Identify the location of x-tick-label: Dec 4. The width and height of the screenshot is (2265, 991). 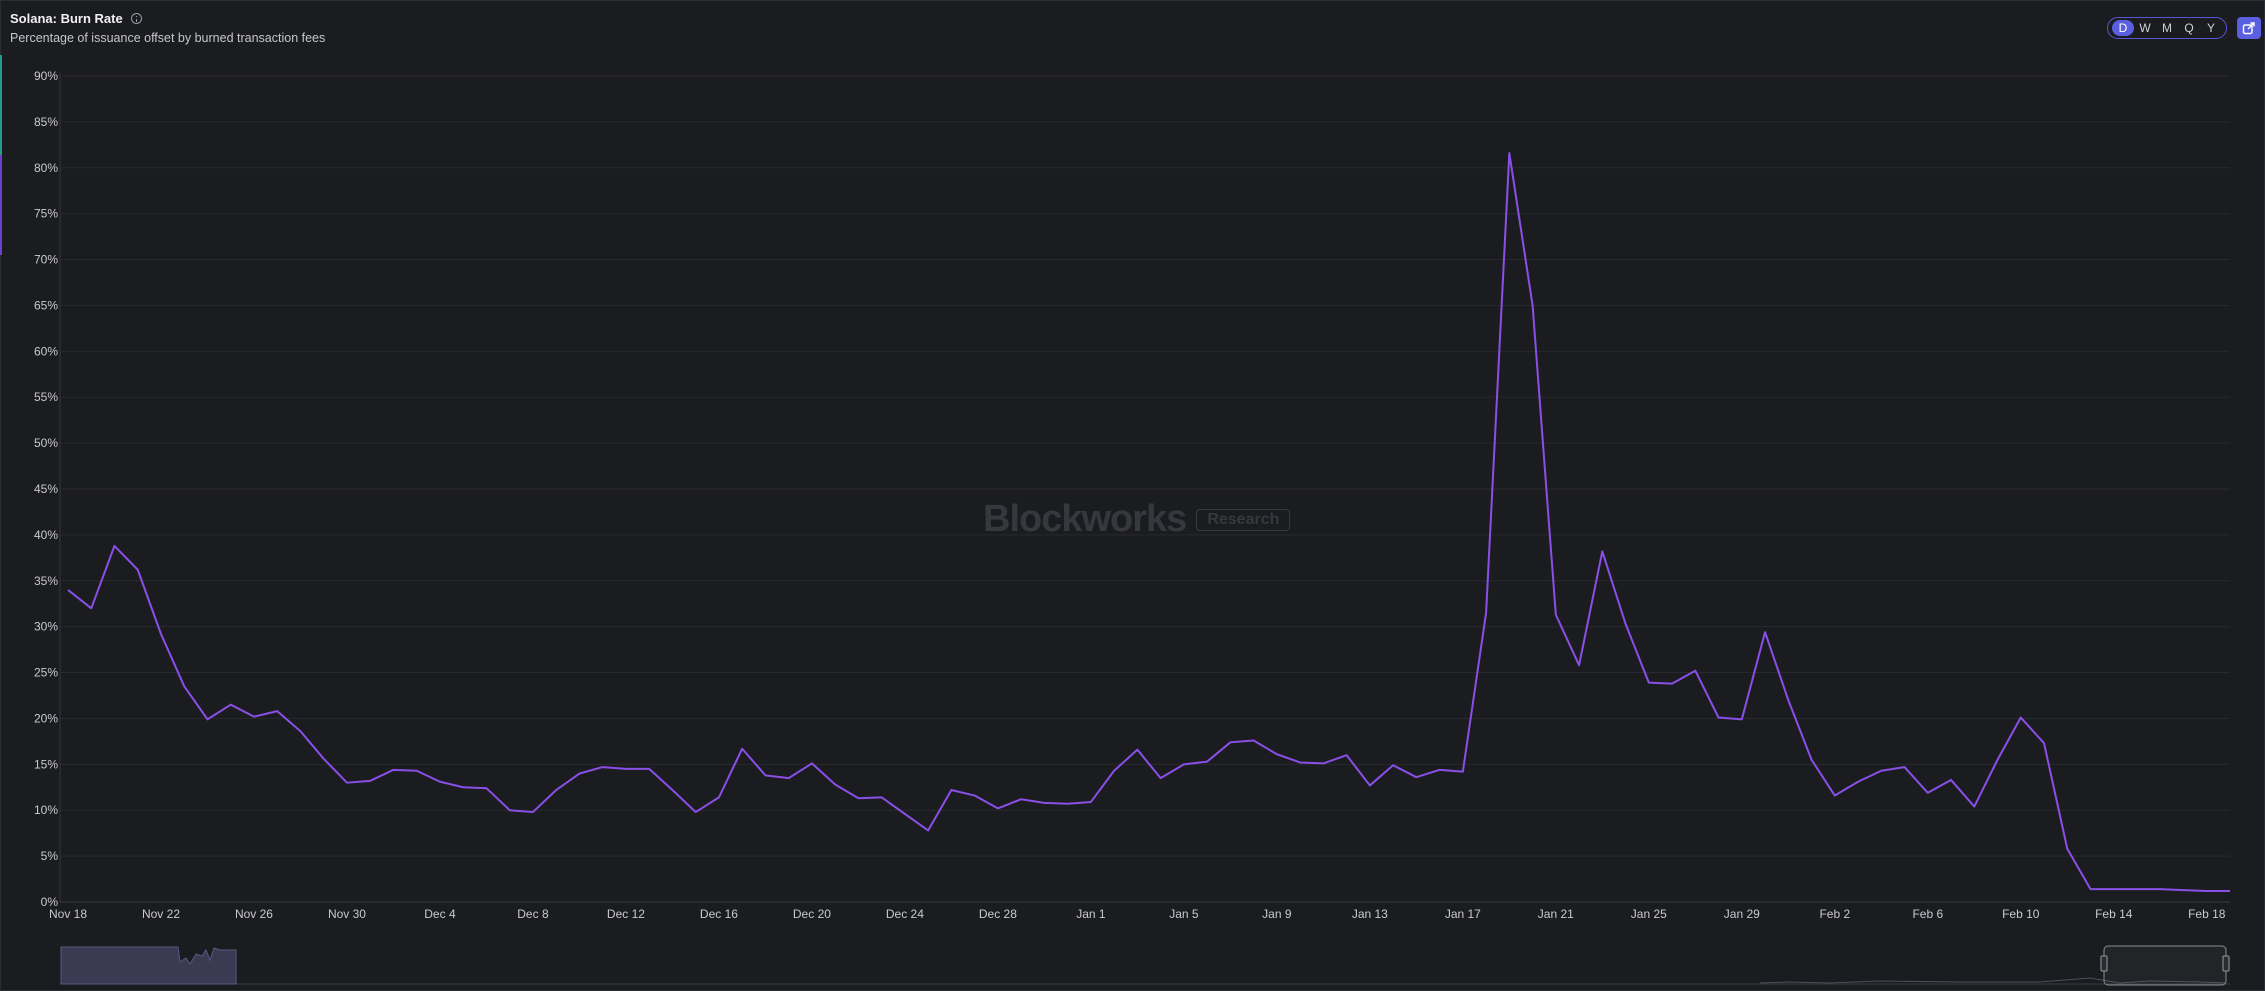
(440, 914).